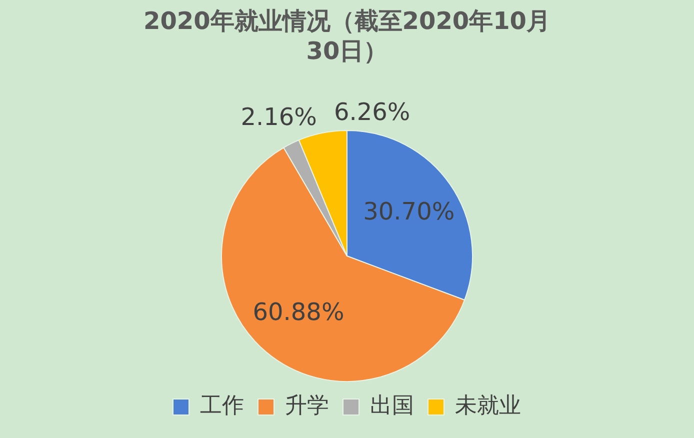 Image resolution: width=694 pixels, height=438 pixels. I want to click on data-label: 30.70%, so click(409, 211).